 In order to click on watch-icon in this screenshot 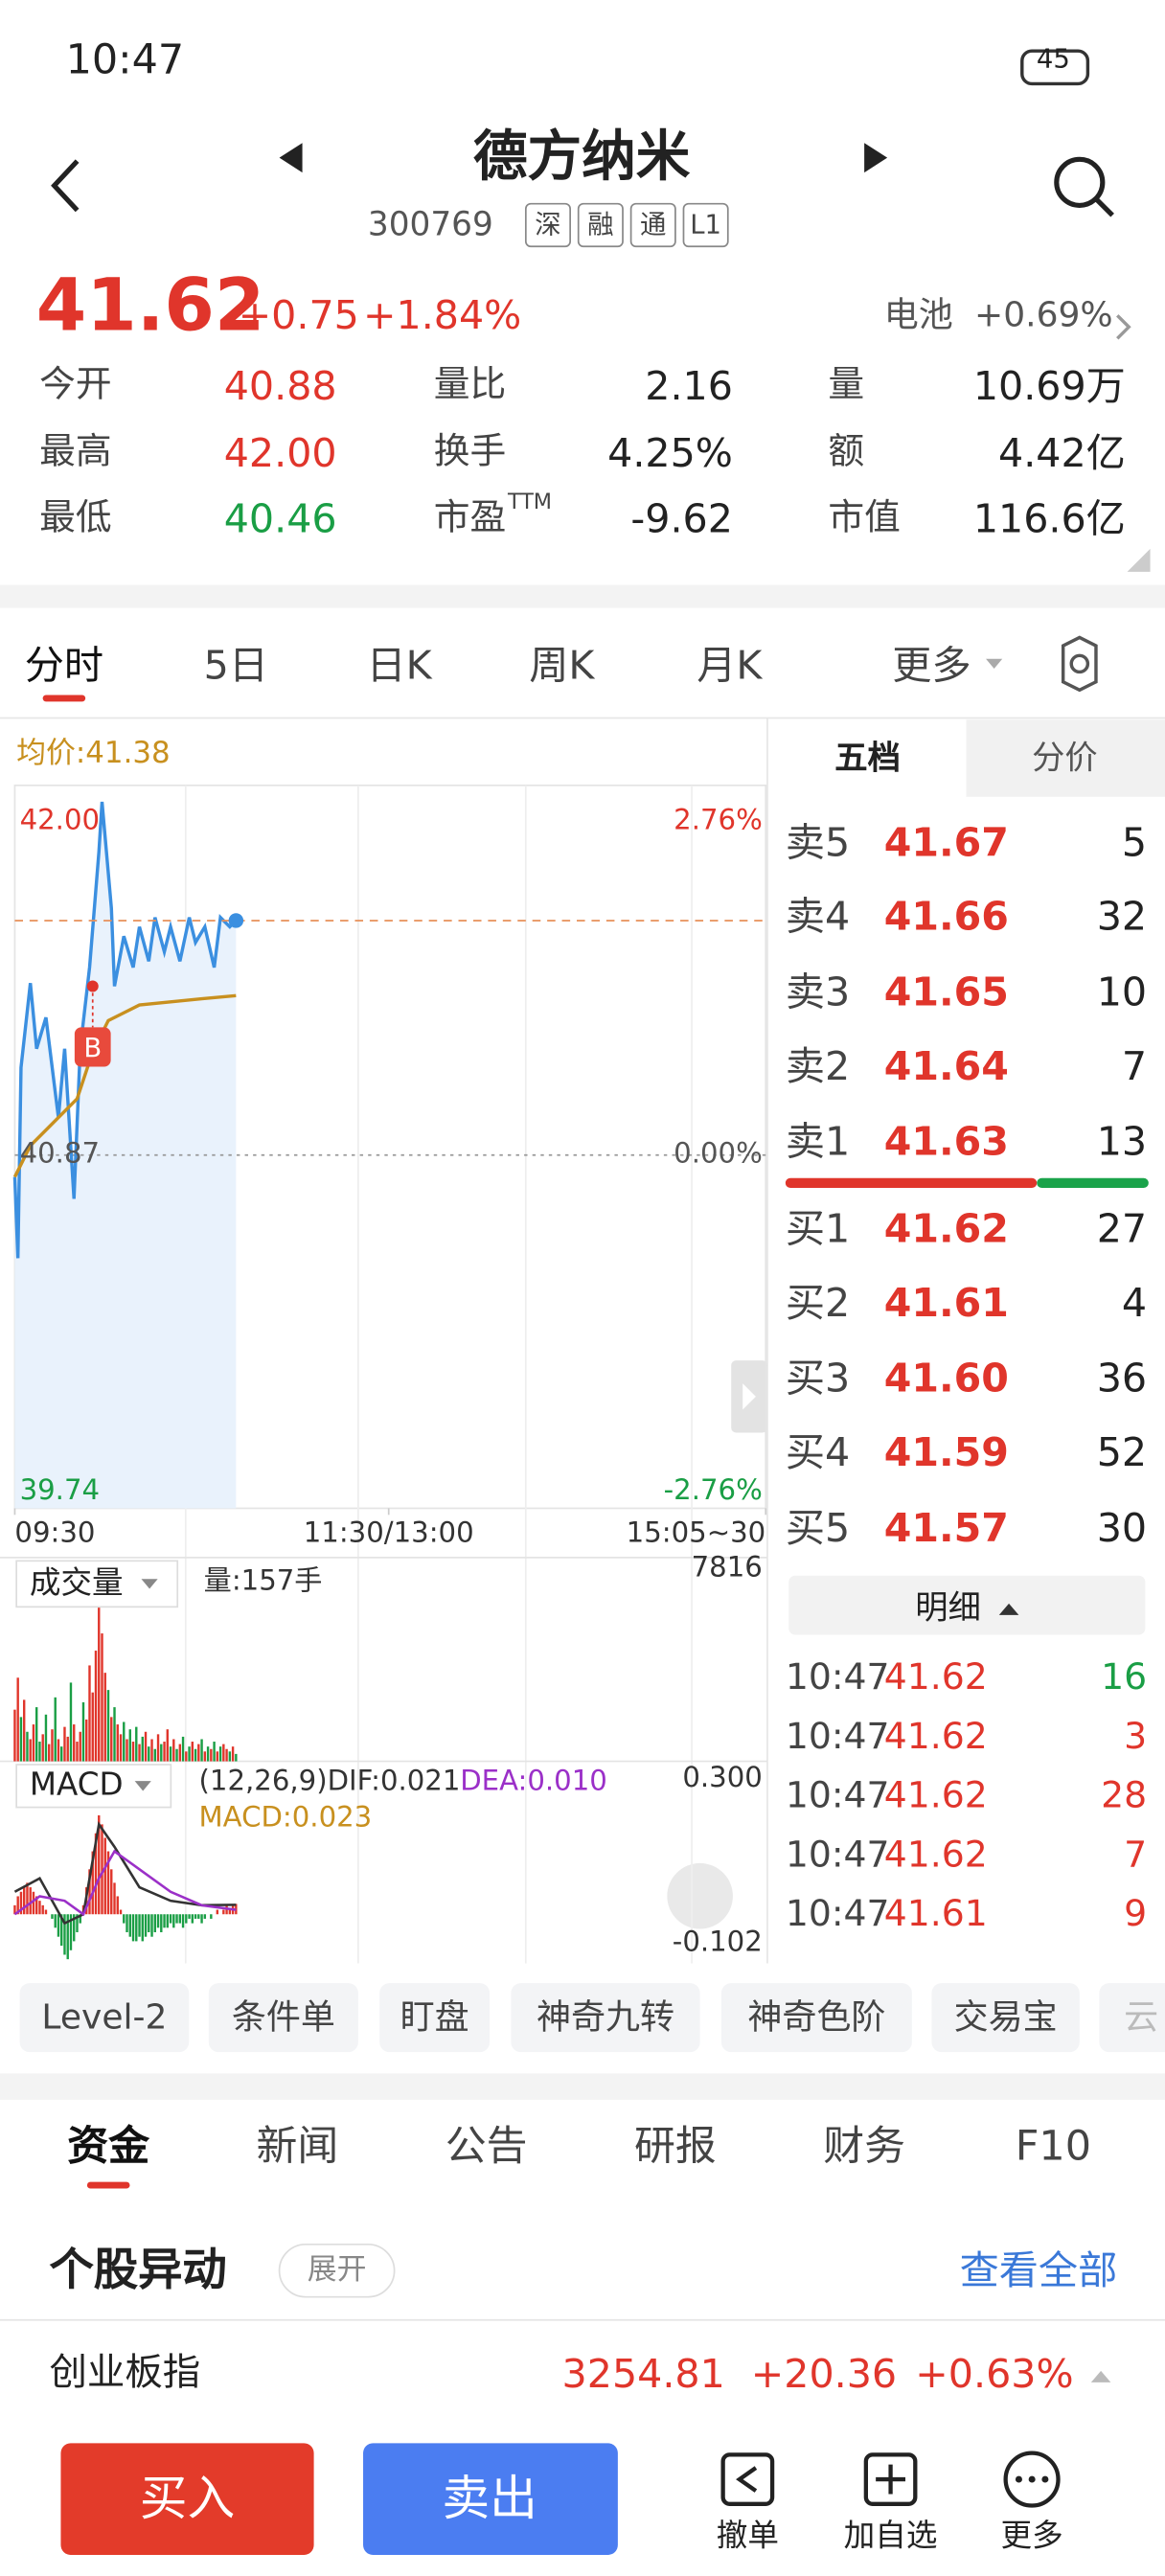, I will do `click(891, 2479)`.